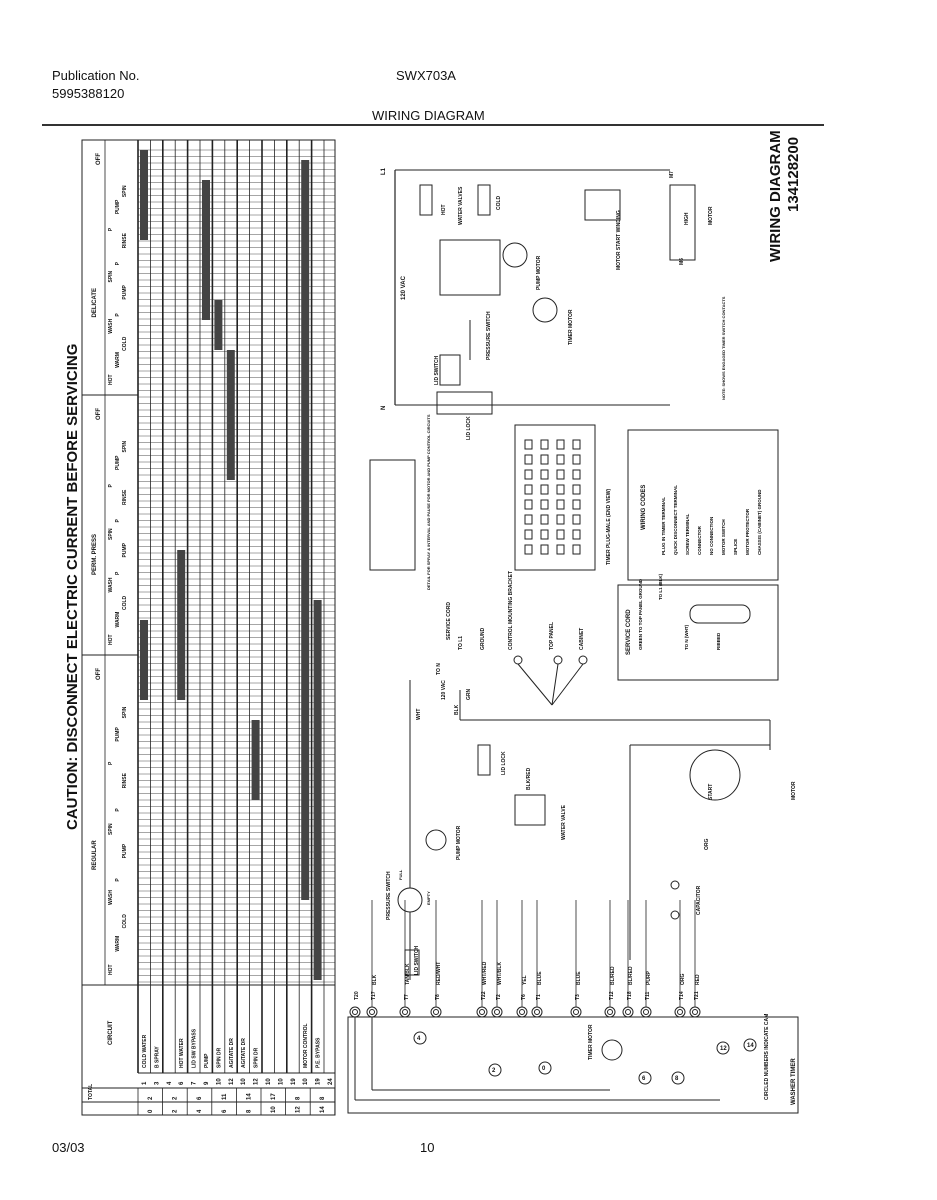 This screenshot has width=937, height=1200. Describe the element at coordinates (95, 554) in the screenshot. I see `cycle-label: PERM. PRESS` at that location.